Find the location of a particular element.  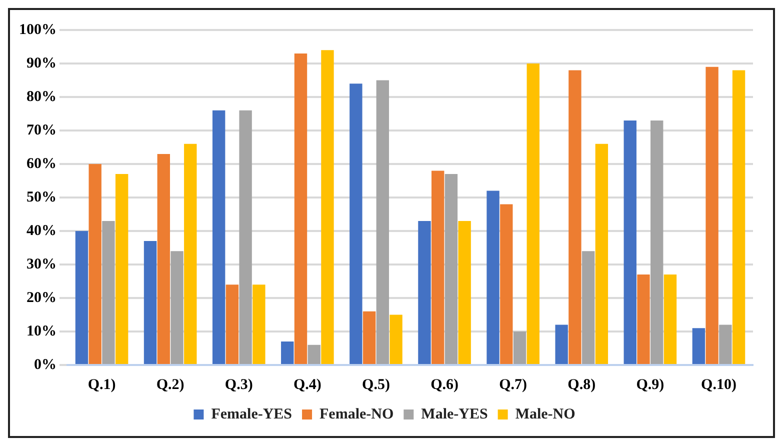

x-tick-label: Q.8) is located at coordinates (582, 384).